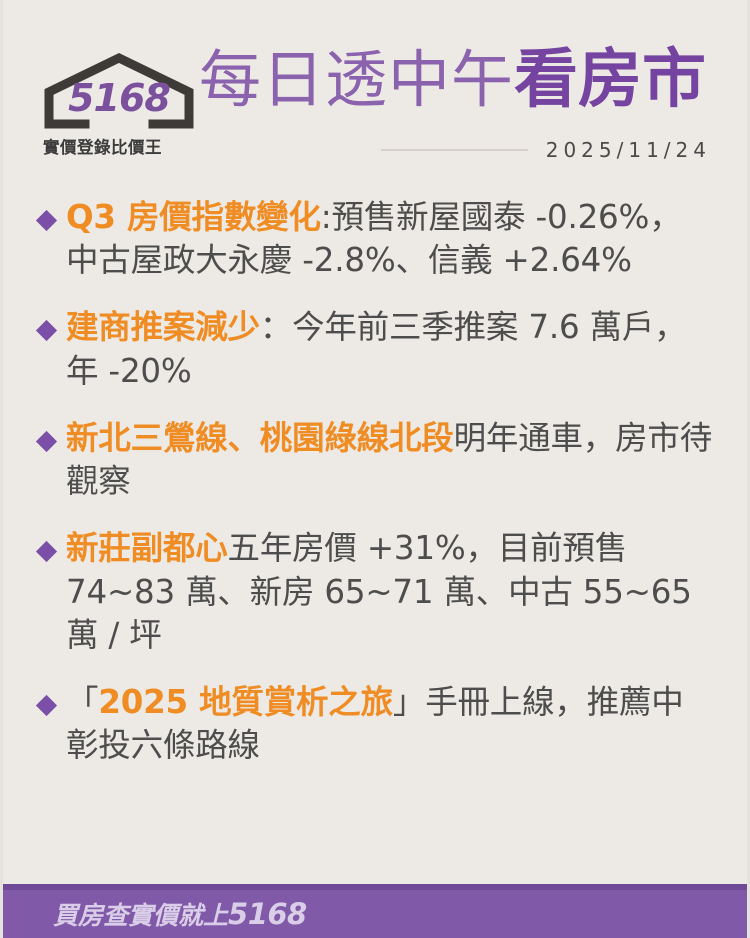 The height and width of the screenshot is (938, 750). I want to click on bullet-text: 新北三鶯線、桃園綠線北段明年通車，房市待觀察, so click(389, 460).